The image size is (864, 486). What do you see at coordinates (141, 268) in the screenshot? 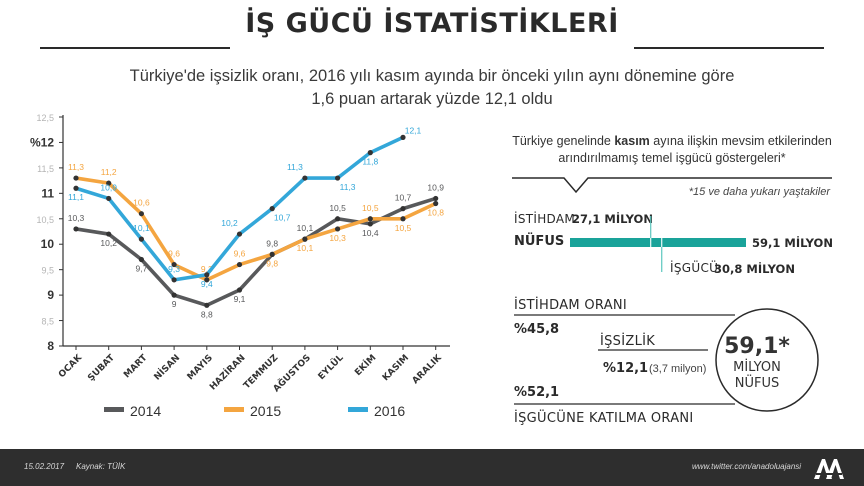
I see `data-label-2014: 9,7` at bounding box center [141, 268].